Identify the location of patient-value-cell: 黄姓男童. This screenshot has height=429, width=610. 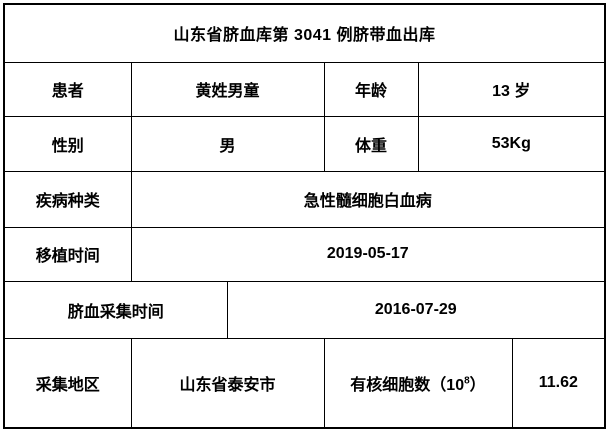
(227, 89).